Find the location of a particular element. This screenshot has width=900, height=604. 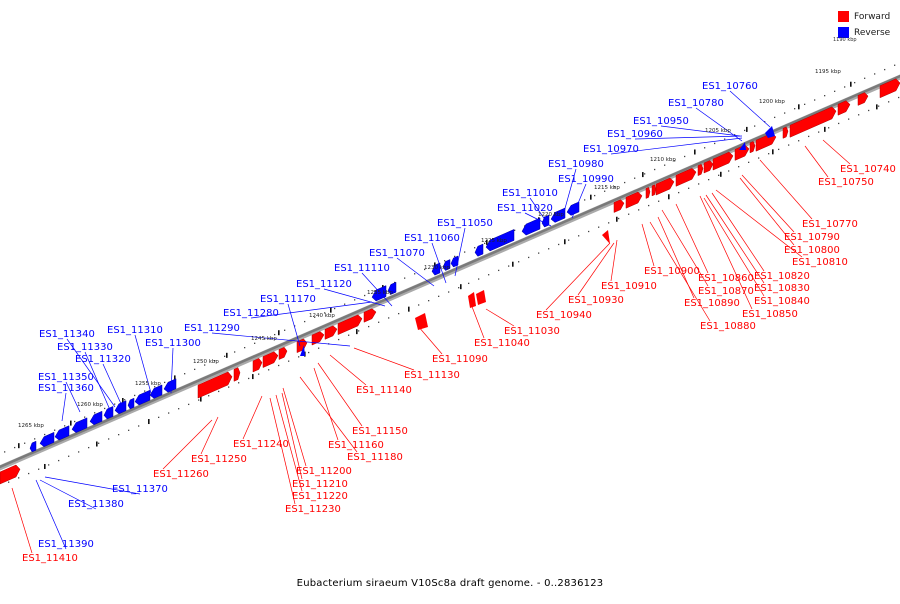

kbp-label: 1255 kbp is located at coordinates (148, 384).